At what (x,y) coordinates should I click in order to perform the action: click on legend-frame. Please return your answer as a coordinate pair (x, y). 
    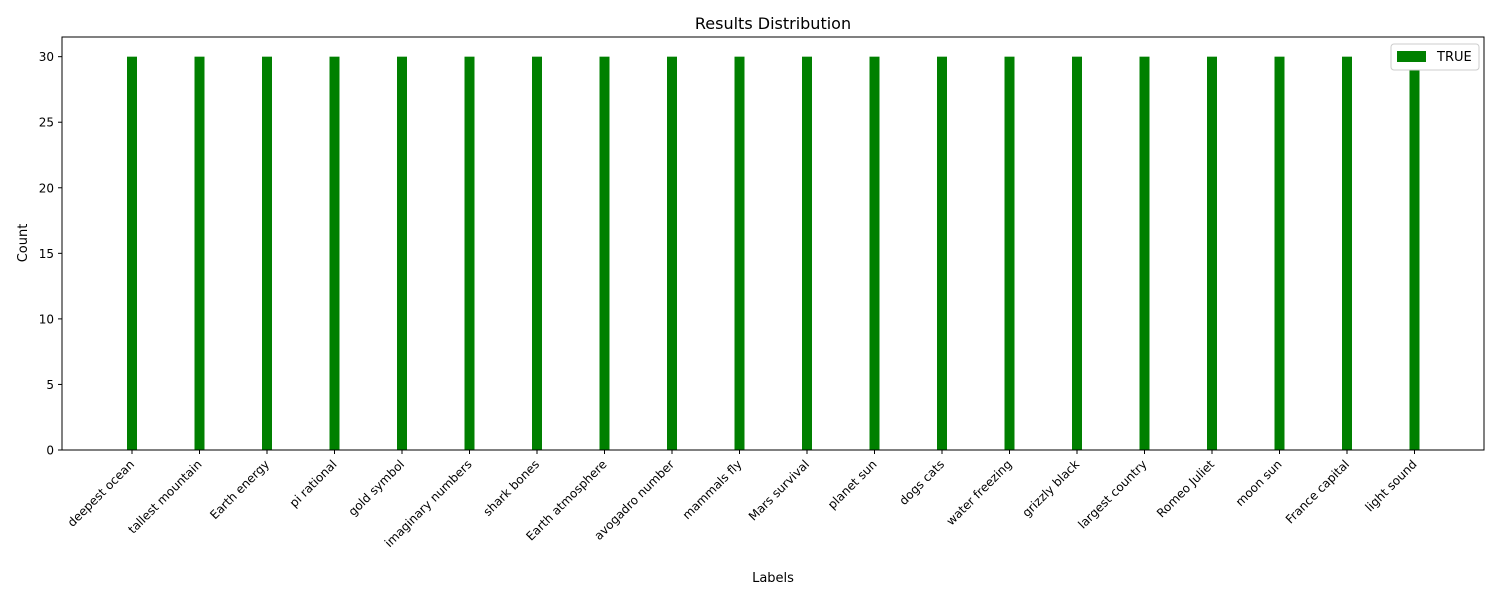
    Looking at the image, I should click on (1435, 57).